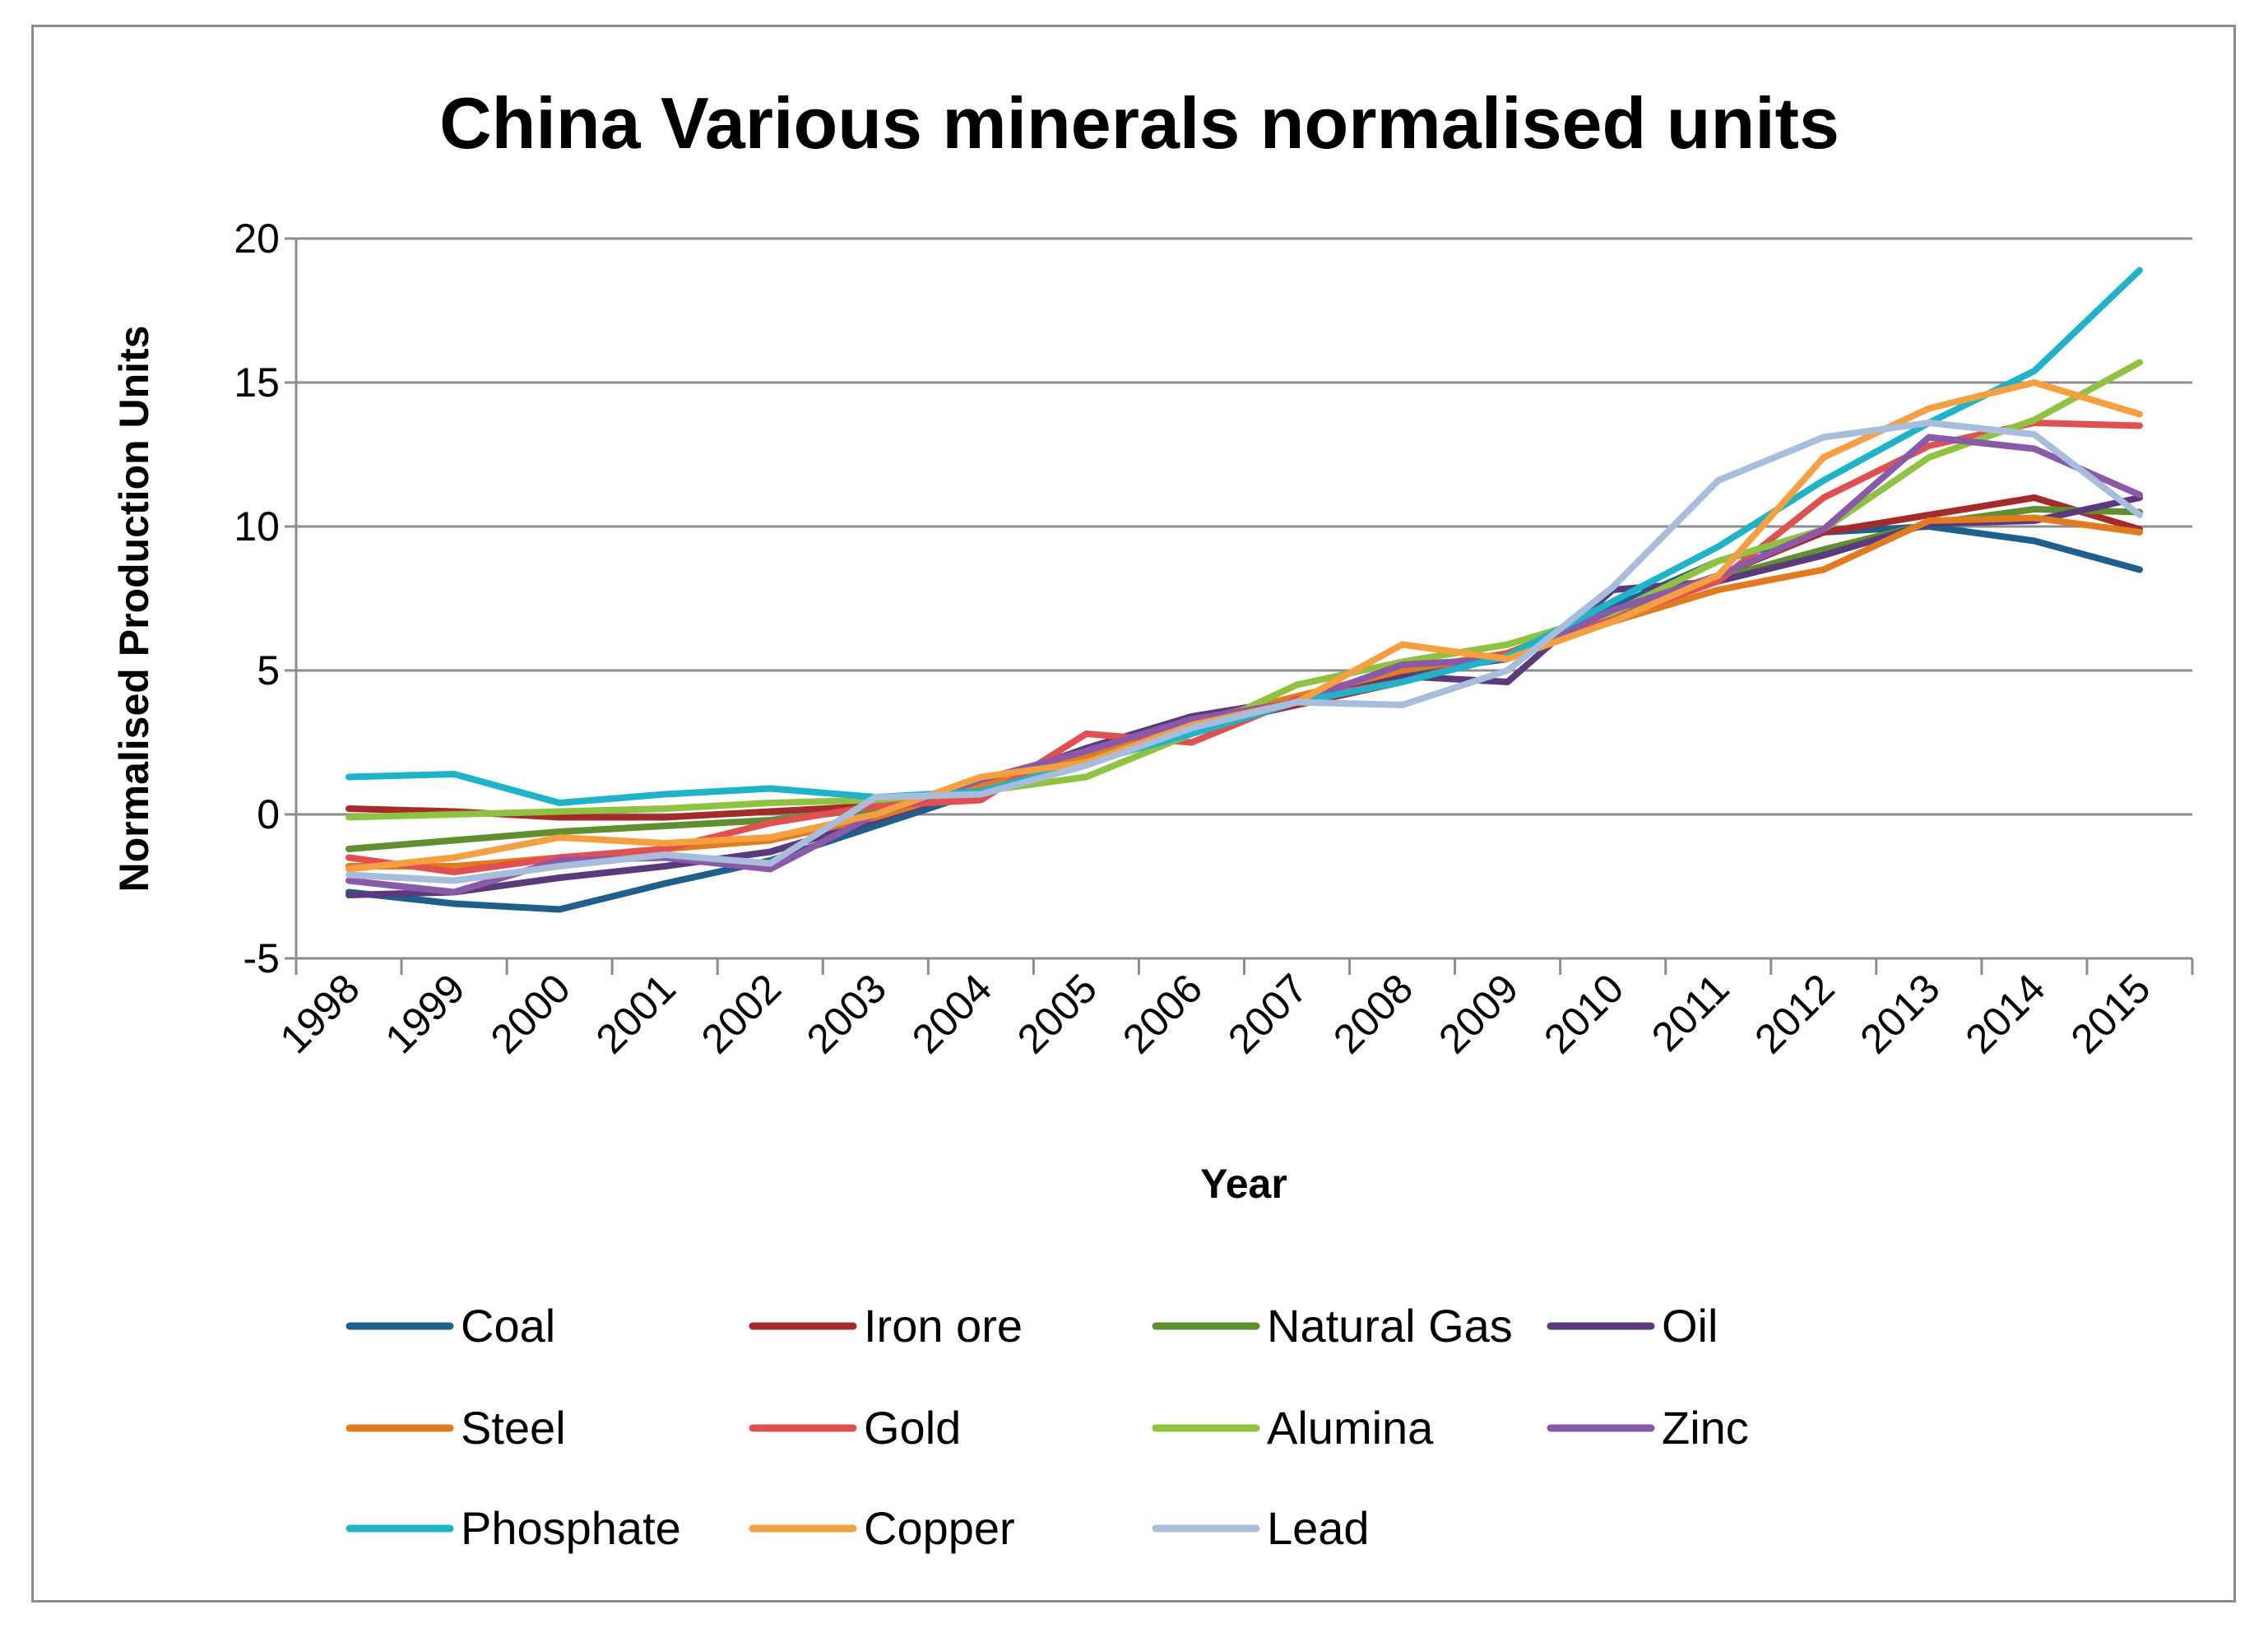 The height and width of the screenshot is (1628, 2268). Describe the element at coordinates (1632, 1326) in the screenshot. I see `legend-item: Oil` at that location.